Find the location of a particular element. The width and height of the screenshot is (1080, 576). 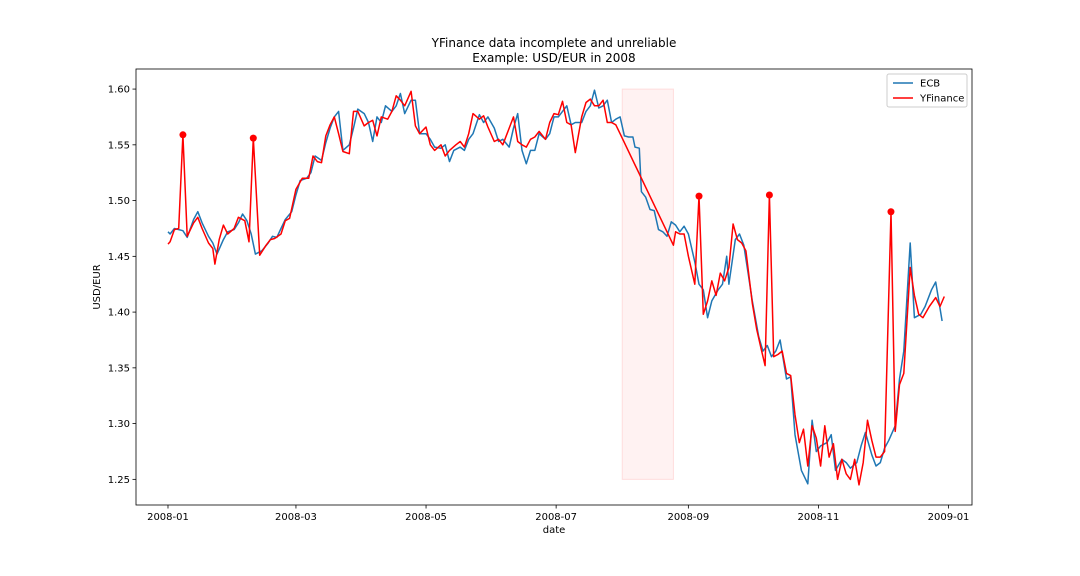

x-tick-label: 2009-01 is located at coordinates (949, 517).